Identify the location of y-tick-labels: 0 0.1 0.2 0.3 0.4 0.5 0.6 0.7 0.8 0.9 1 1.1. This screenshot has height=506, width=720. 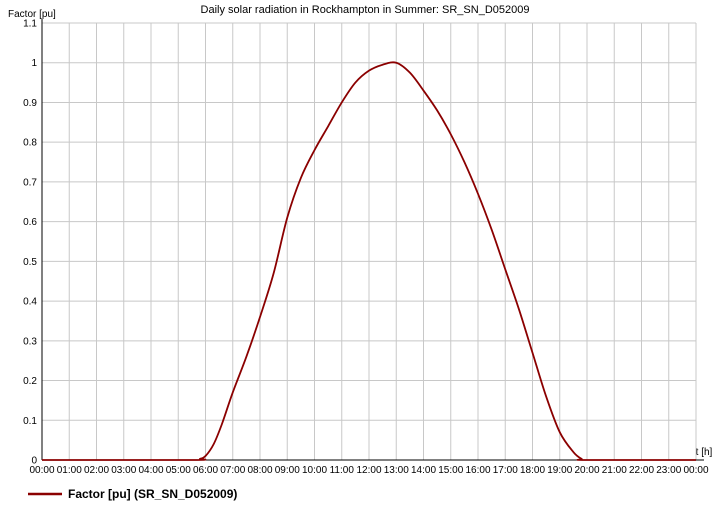
(30, 243).